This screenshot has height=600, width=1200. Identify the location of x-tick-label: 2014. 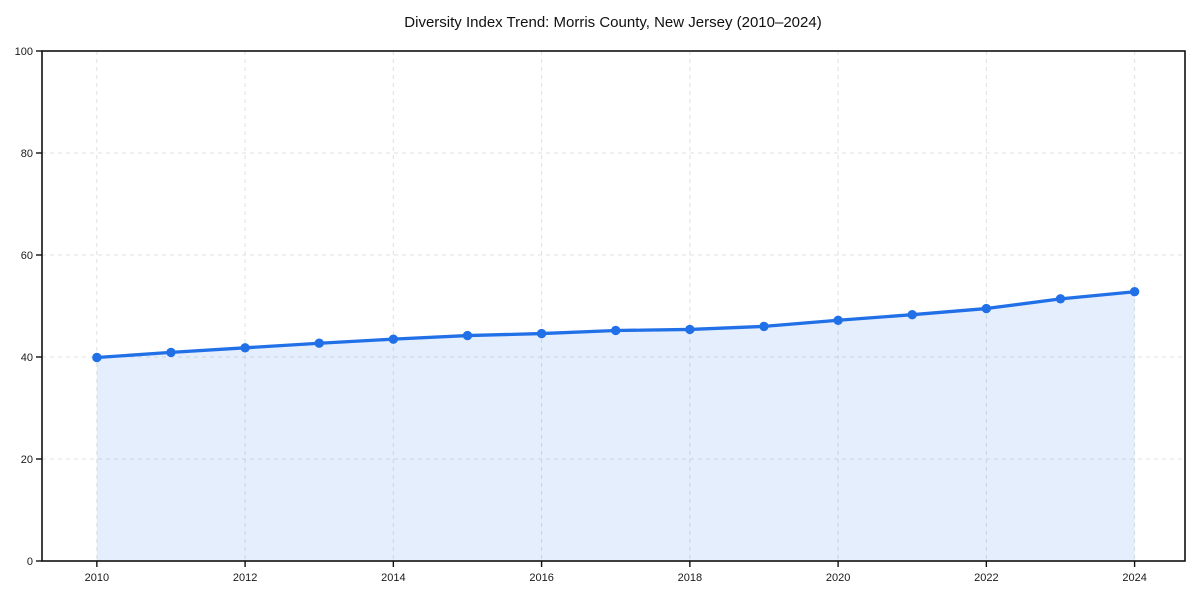
(393, 578).